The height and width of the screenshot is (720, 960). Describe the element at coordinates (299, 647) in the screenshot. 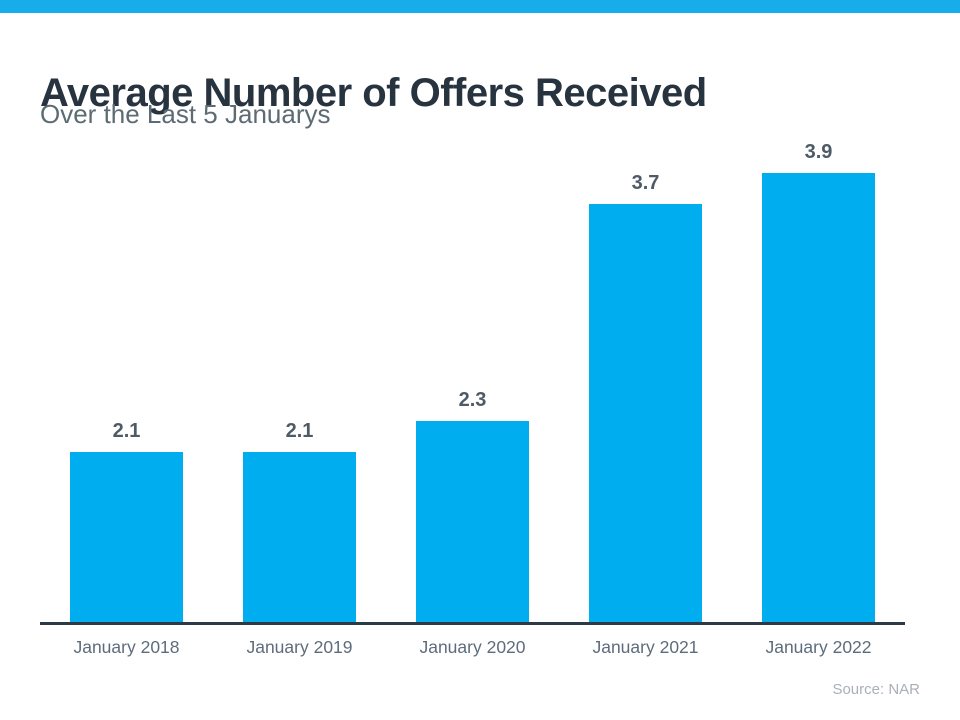

I see `x-axis-label: January 2019` at that location.